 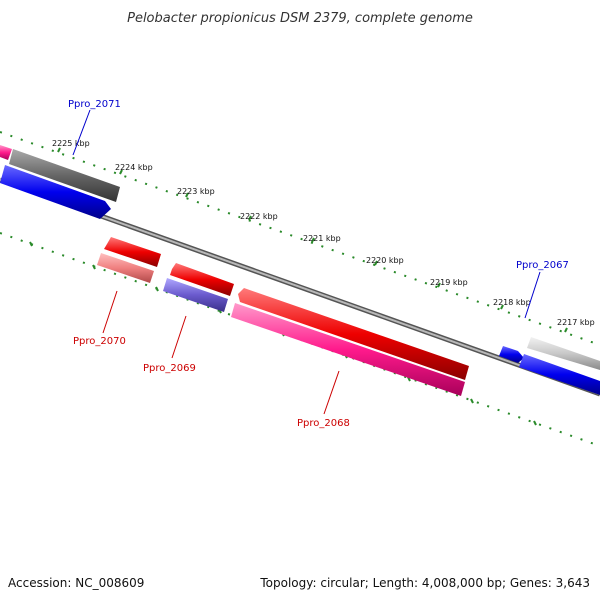 What do you see at coordinates (576, 322) in the screenshot?
I see `tick-label: 2217 kbp` at bounding box center [576, 322].